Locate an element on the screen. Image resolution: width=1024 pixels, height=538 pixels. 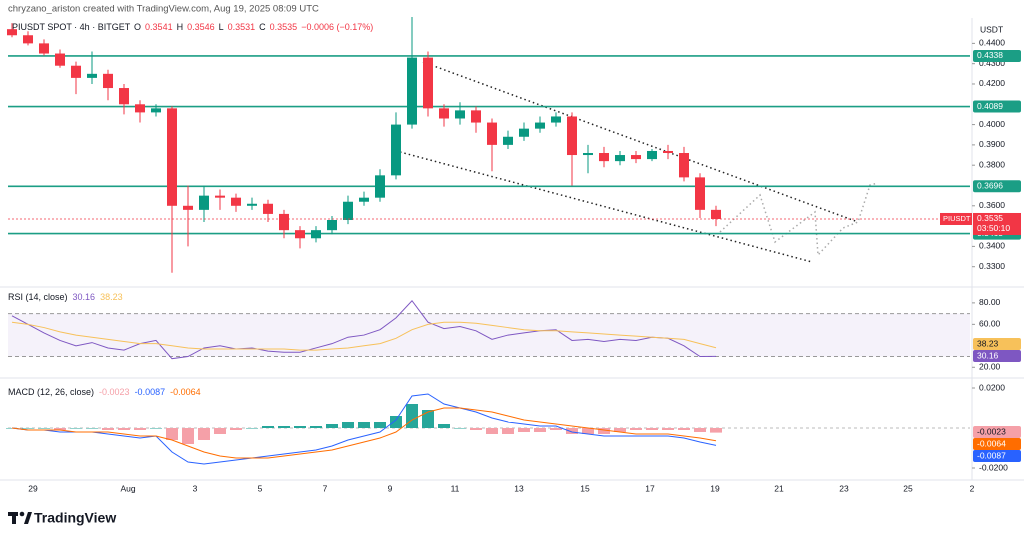
ohlc-part: 0.3535 is located at coordinates (284, 27).